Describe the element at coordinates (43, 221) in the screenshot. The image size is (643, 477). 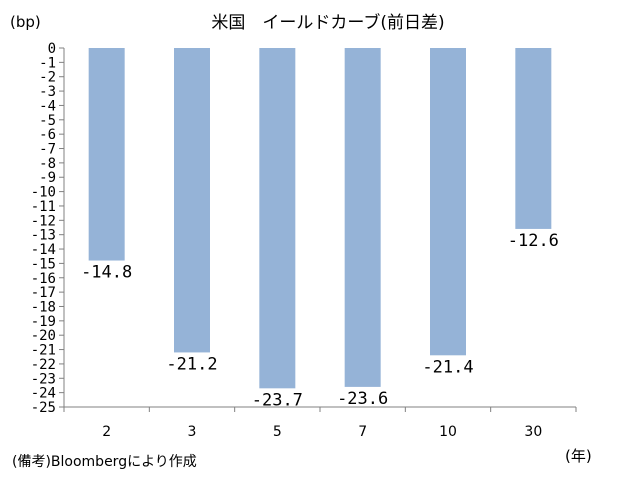
I see `y-tick-label: -12` at that location.